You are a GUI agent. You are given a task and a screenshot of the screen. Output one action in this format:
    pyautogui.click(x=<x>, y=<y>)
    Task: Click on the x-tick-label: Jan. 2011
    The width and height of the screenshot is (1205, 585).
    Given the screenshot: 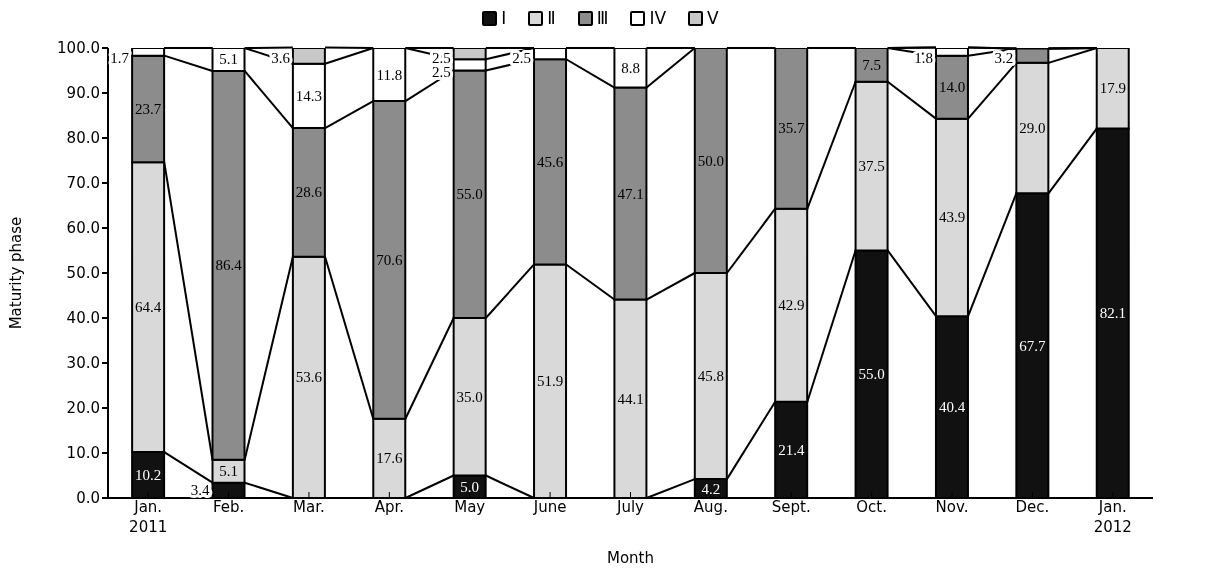 What is the action you would take?
    pyautogui.click(x=148, y=517)
    